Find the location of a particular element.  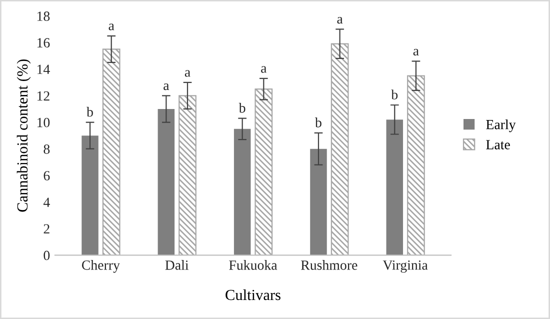

y-tick-label: 0 is located at coordinates (47, 255).